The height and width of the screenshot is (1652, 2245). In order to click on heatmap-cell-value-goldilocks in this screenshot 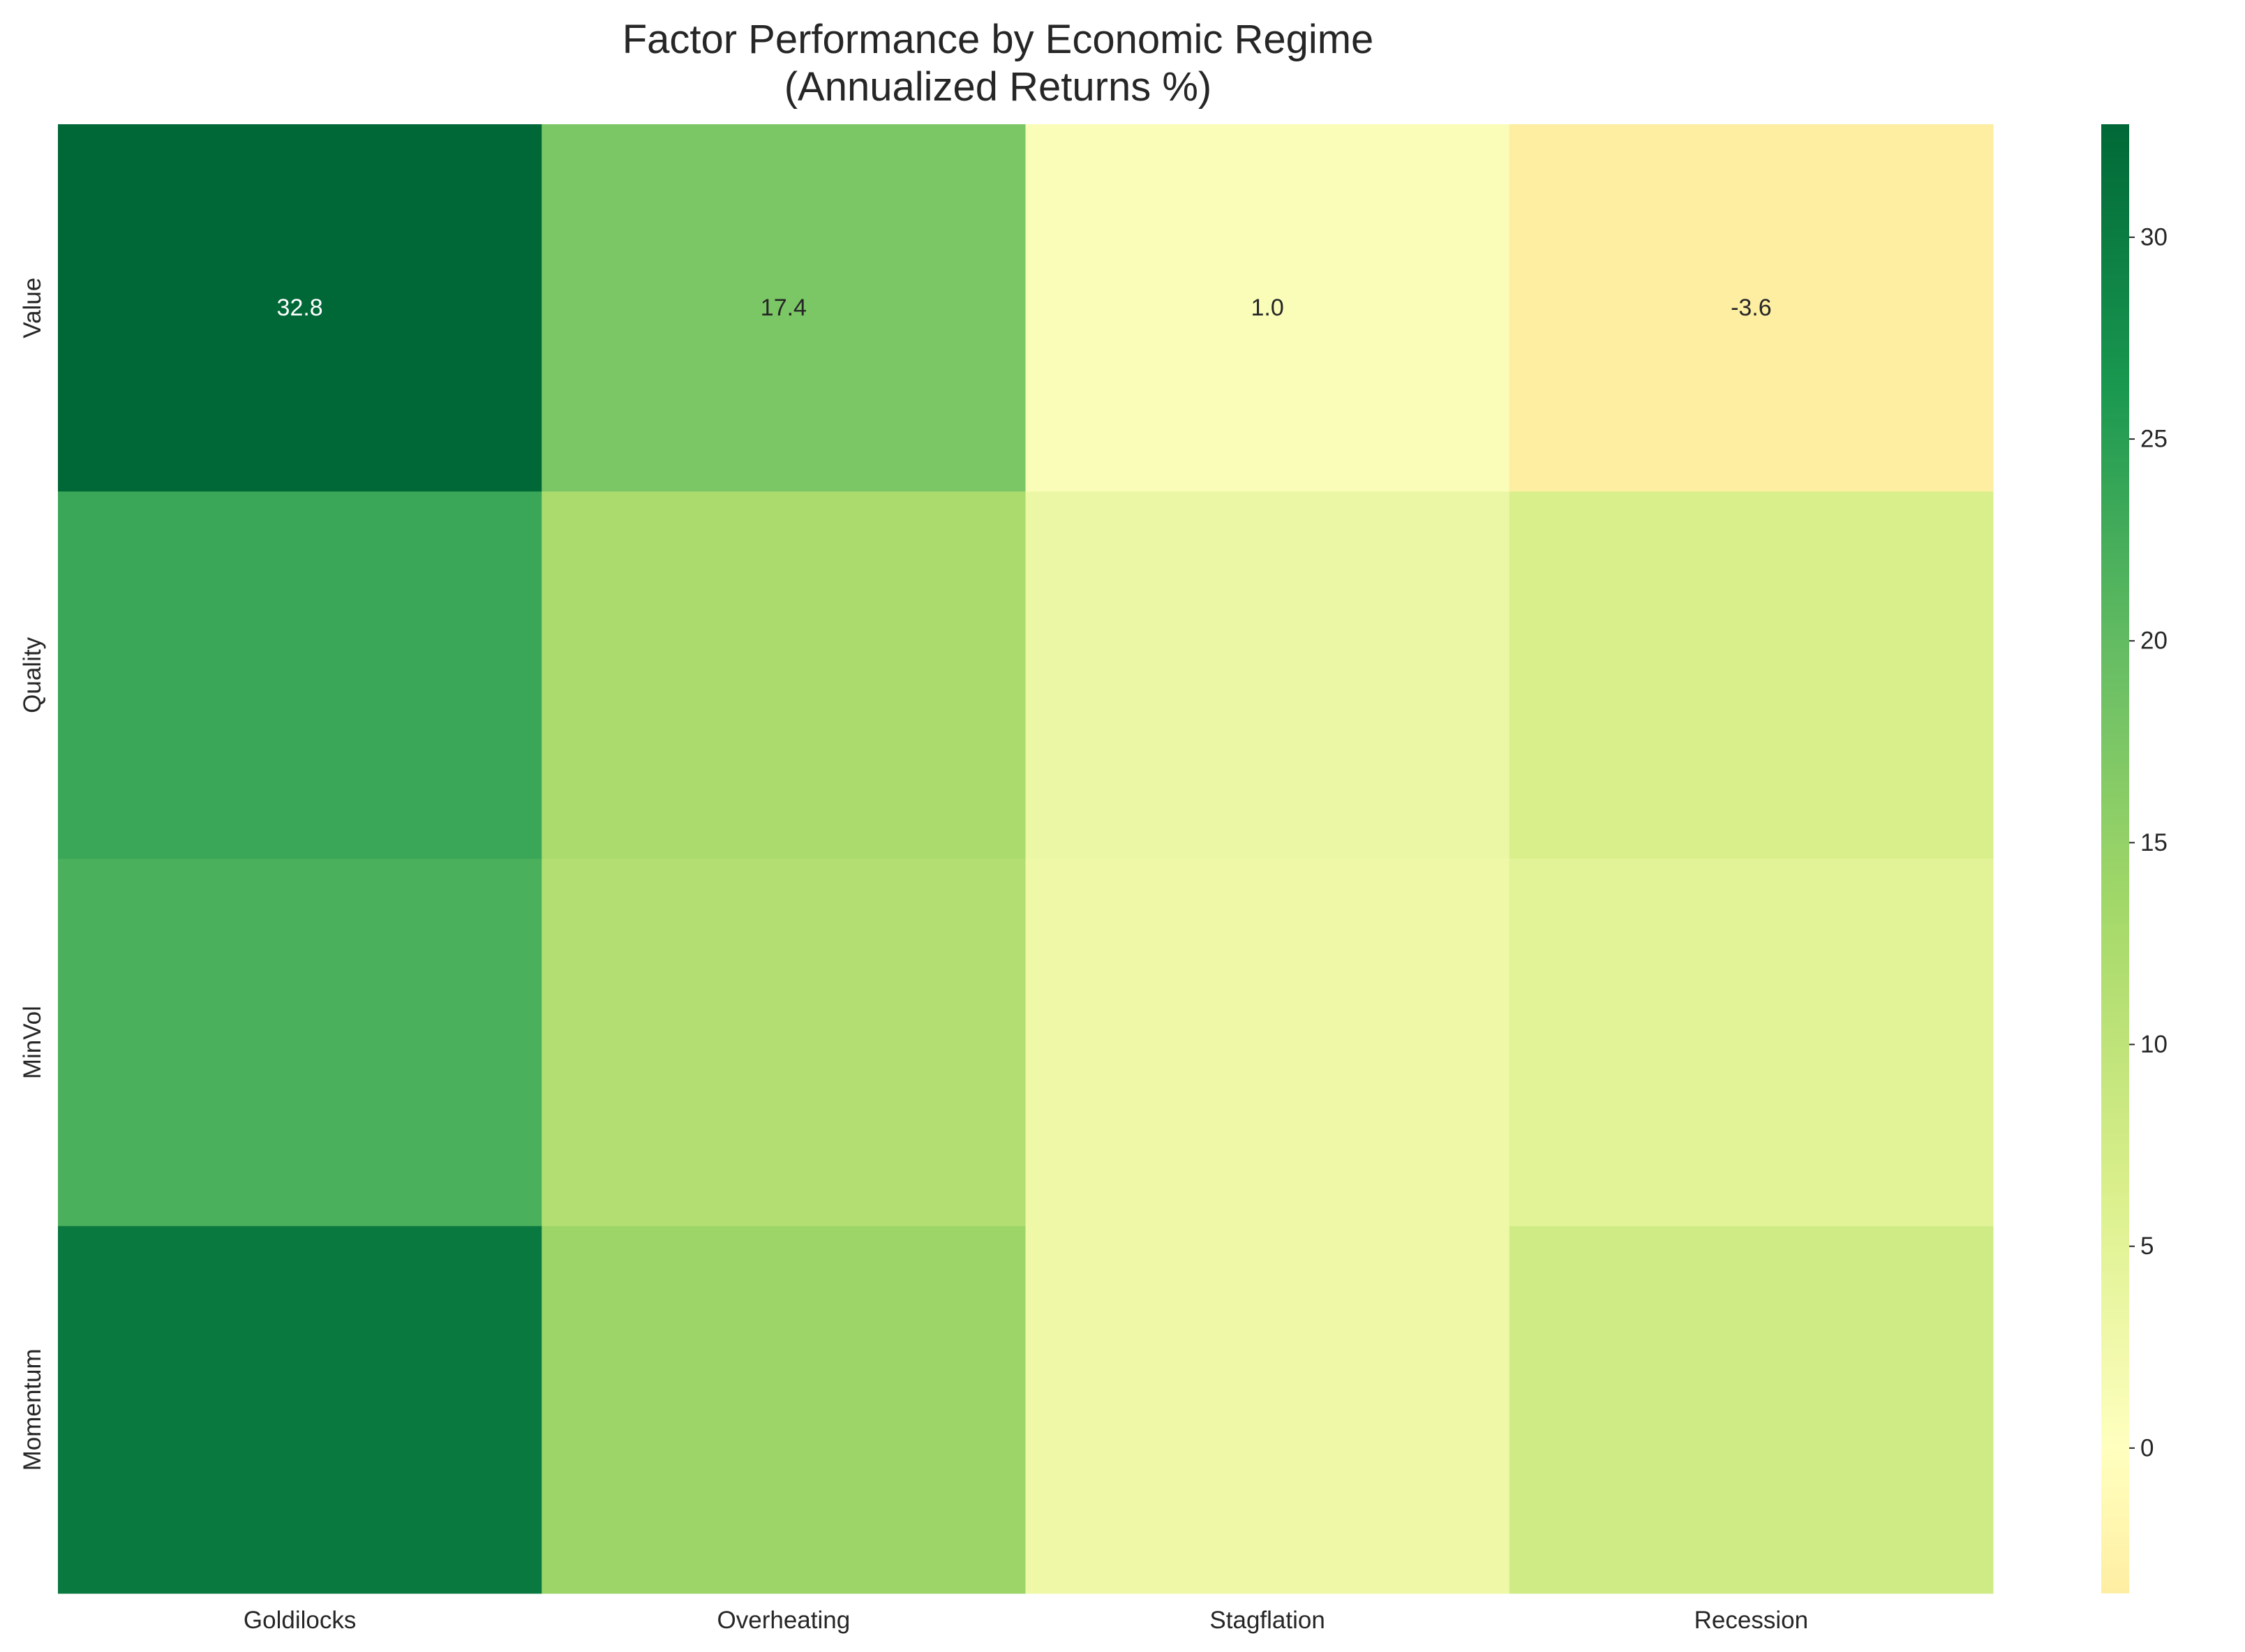, I will do `click(300, 308)`.